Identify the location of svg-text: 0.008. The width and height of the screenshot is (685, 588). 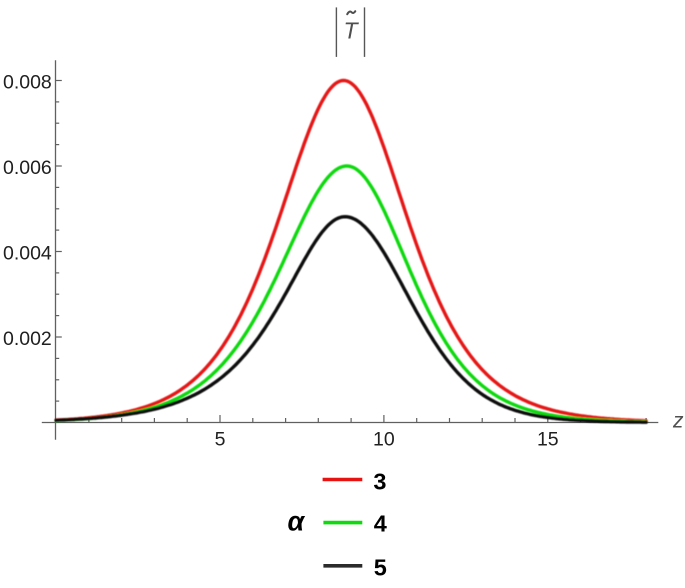
(27, 83).